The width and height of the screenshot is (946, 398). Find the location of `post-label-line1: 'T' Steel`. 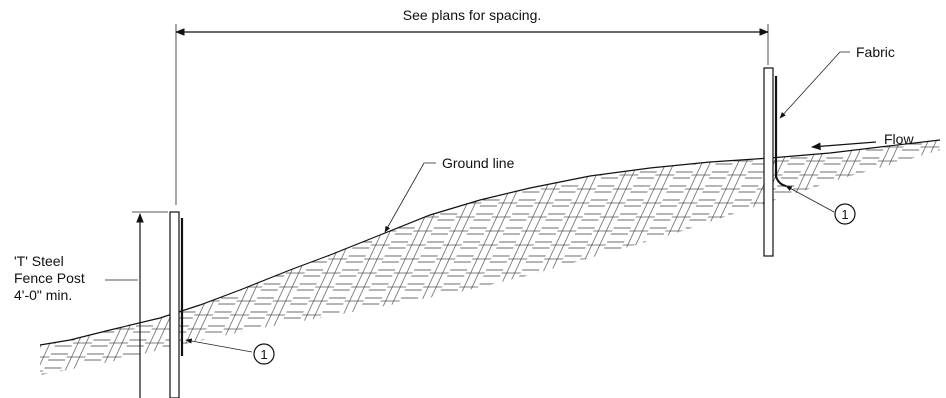

post-label-line1: 'T' Steel is located at coordinates (39, 261).